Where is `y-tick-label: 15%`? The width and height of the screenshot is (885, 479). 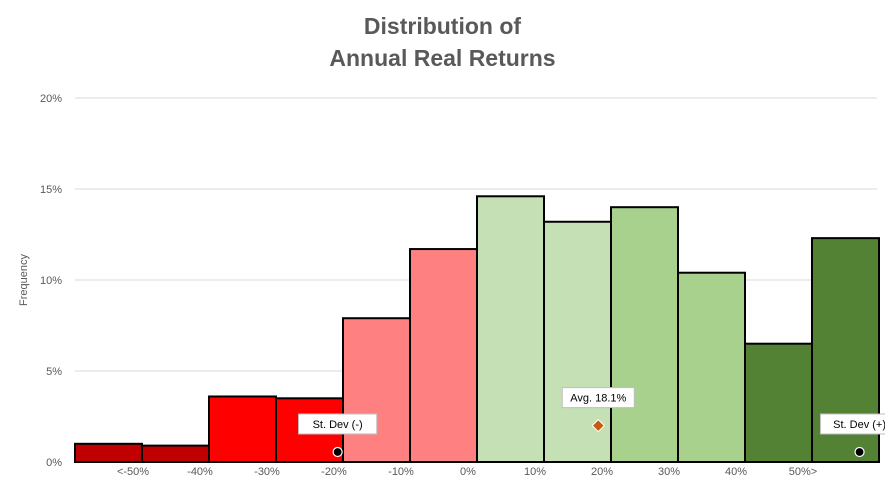
y-tick-label: 15% is located at coordinates (51, 190).